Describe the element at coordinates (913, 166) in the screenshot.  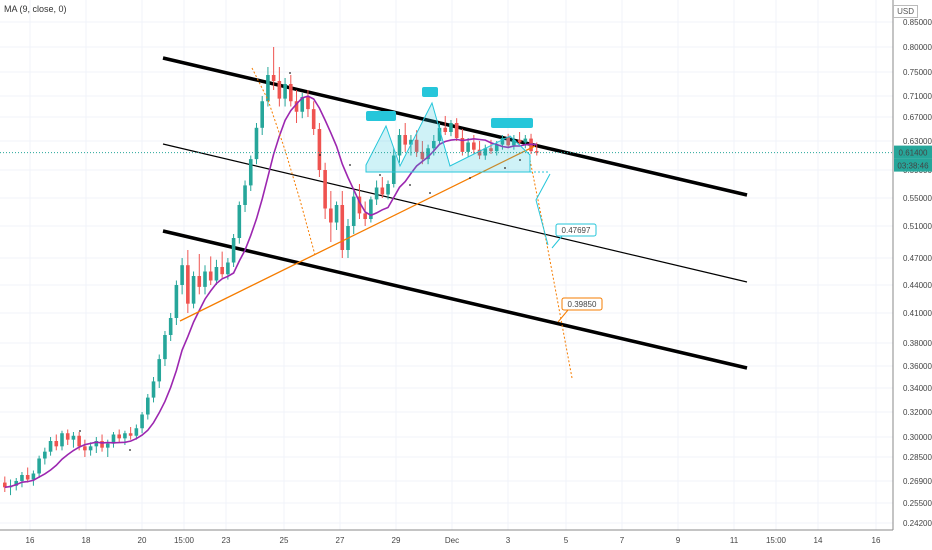
I see `countdown-label: 03:38:46` at that location.